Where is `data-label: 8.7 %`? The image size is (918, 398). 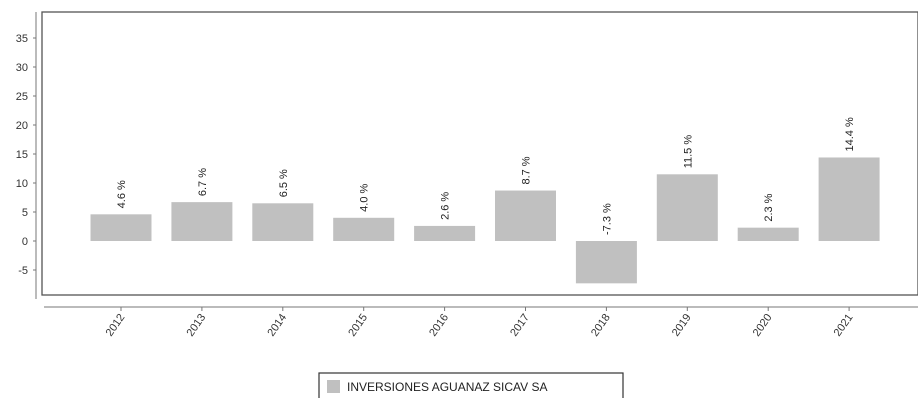 data-label: 8.7 % is located at coordinates (527, 170).